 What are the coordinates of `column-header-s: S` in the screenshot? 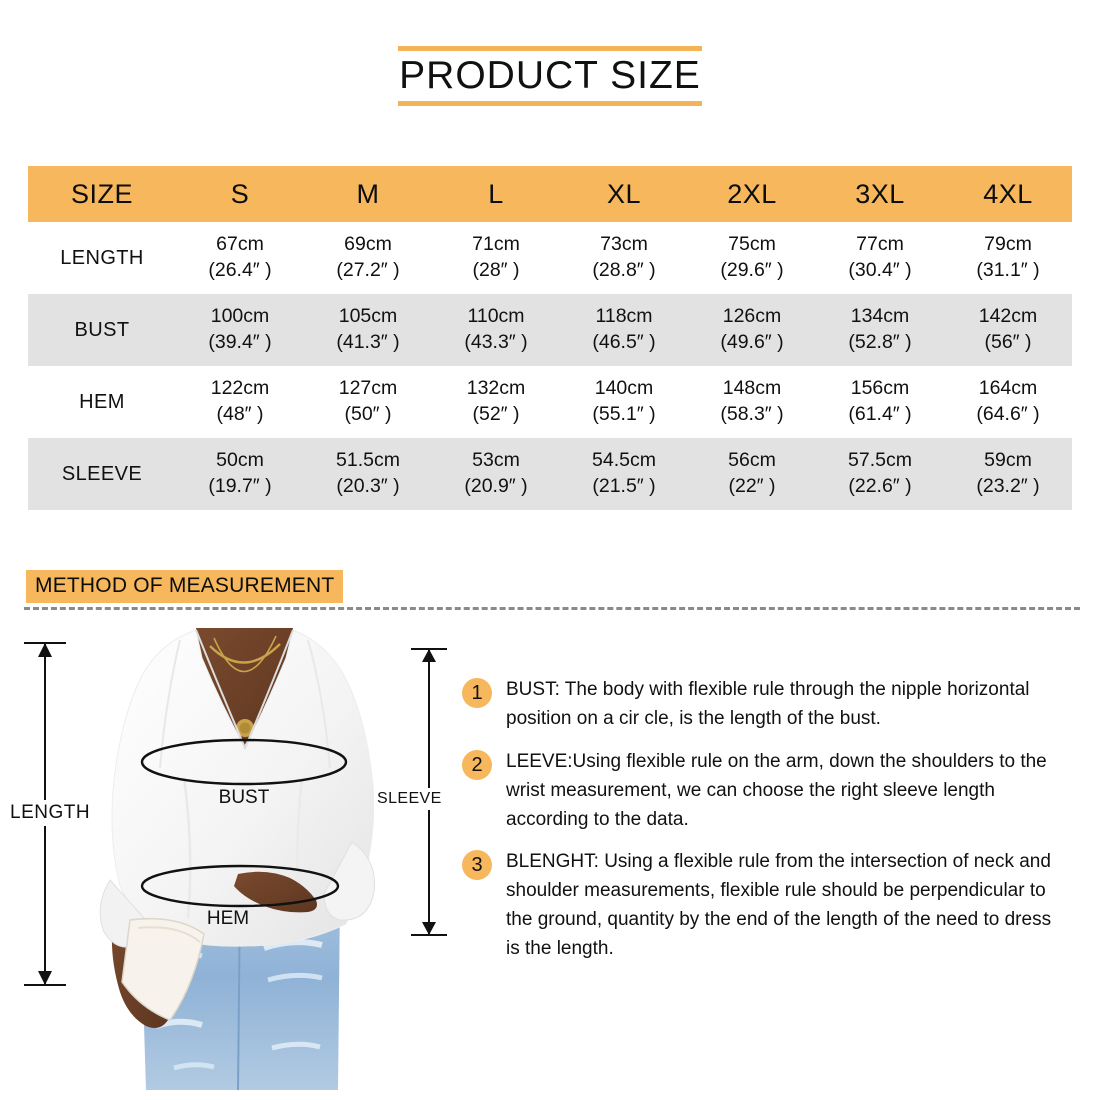 It's located at (240, 193).